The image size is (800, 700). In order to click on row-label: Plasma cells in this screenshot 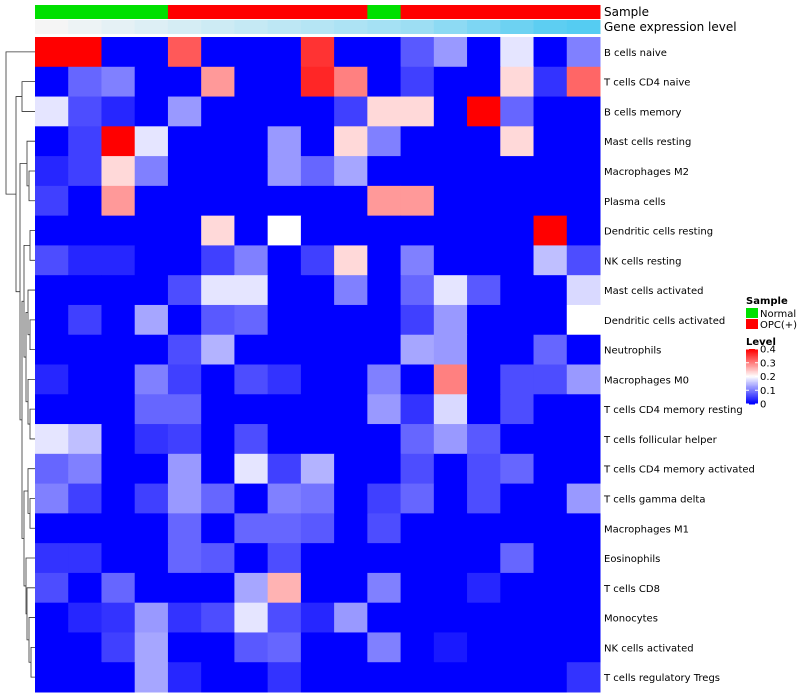, I will do `click(635, 202)`.